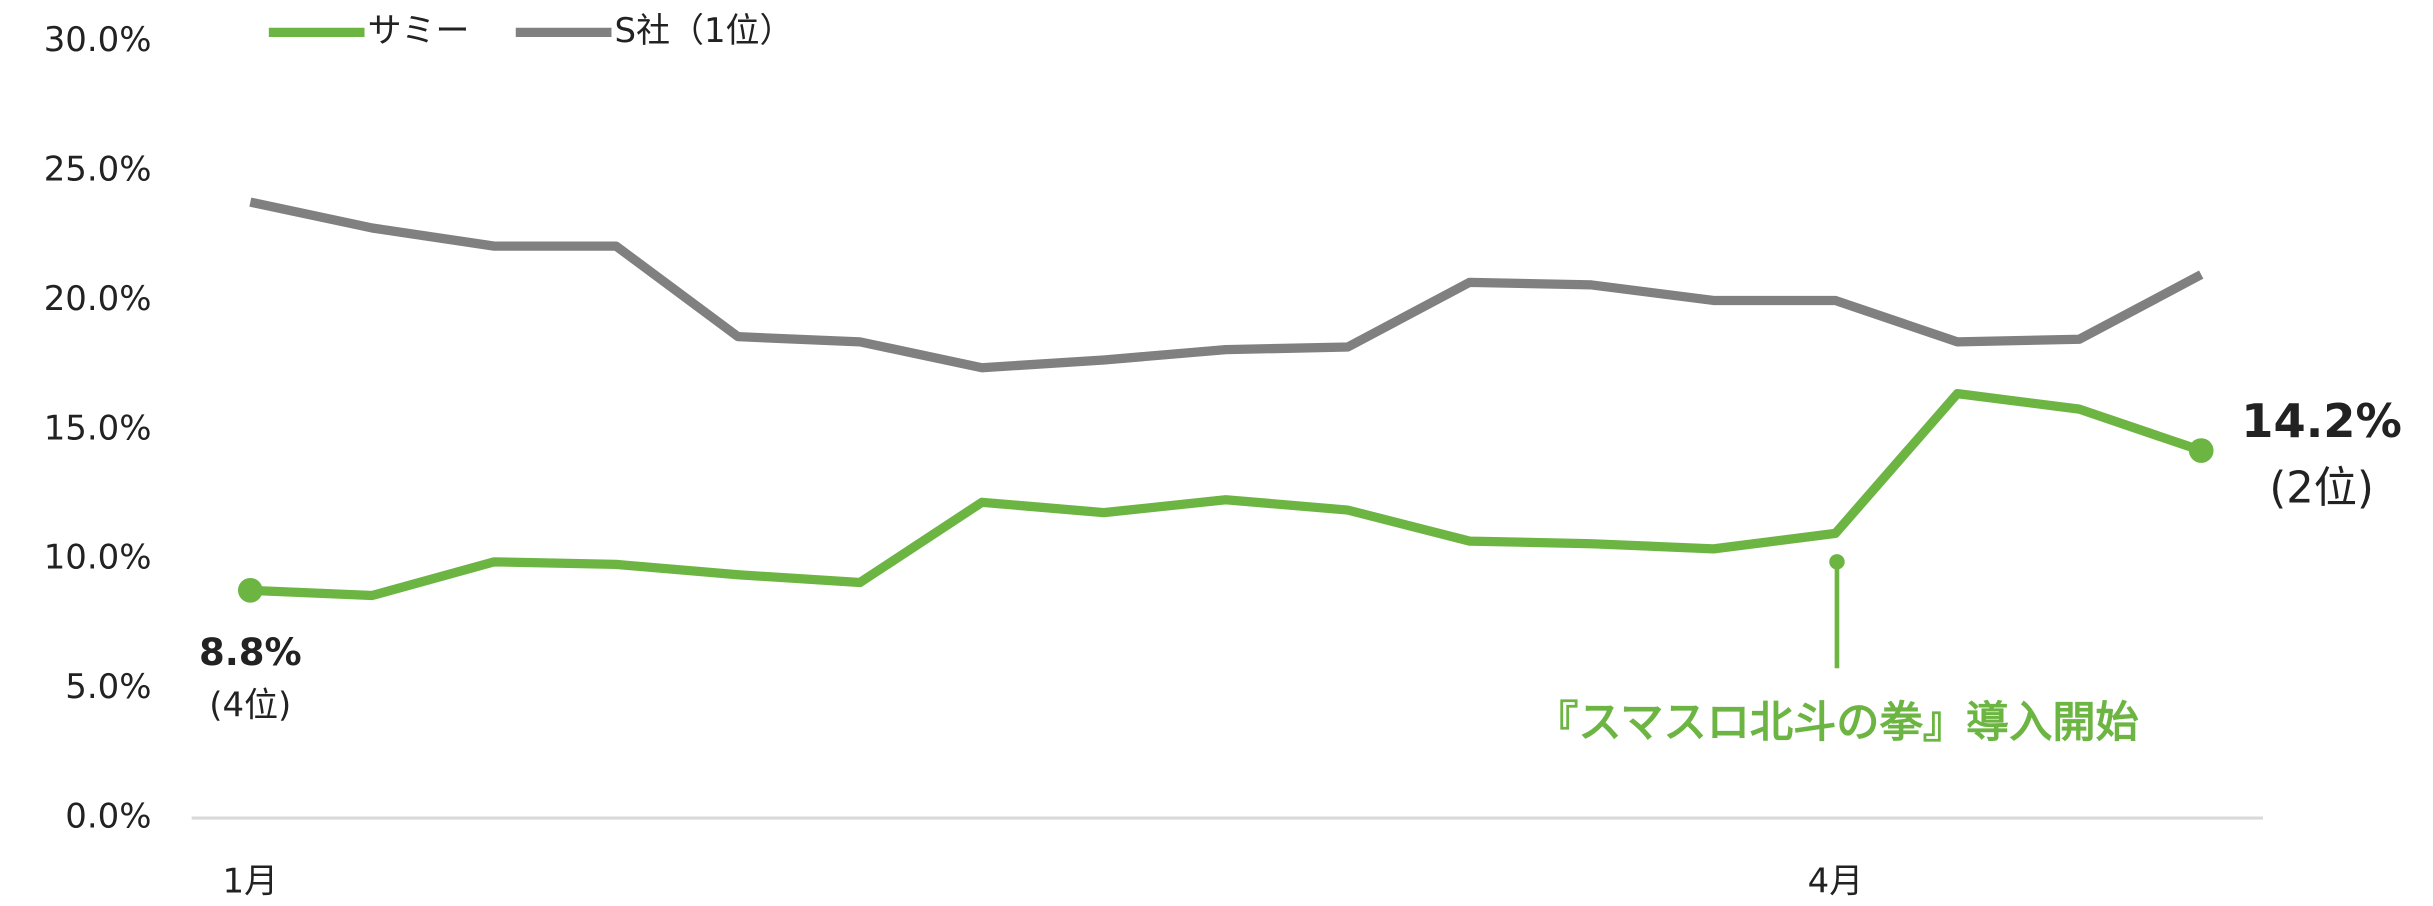 The height and width of the screenshot is (906, 2433). Describe the element at coordinates (1836, 881) in the screenshot. I see `x-tick-label: 4月` at that location.